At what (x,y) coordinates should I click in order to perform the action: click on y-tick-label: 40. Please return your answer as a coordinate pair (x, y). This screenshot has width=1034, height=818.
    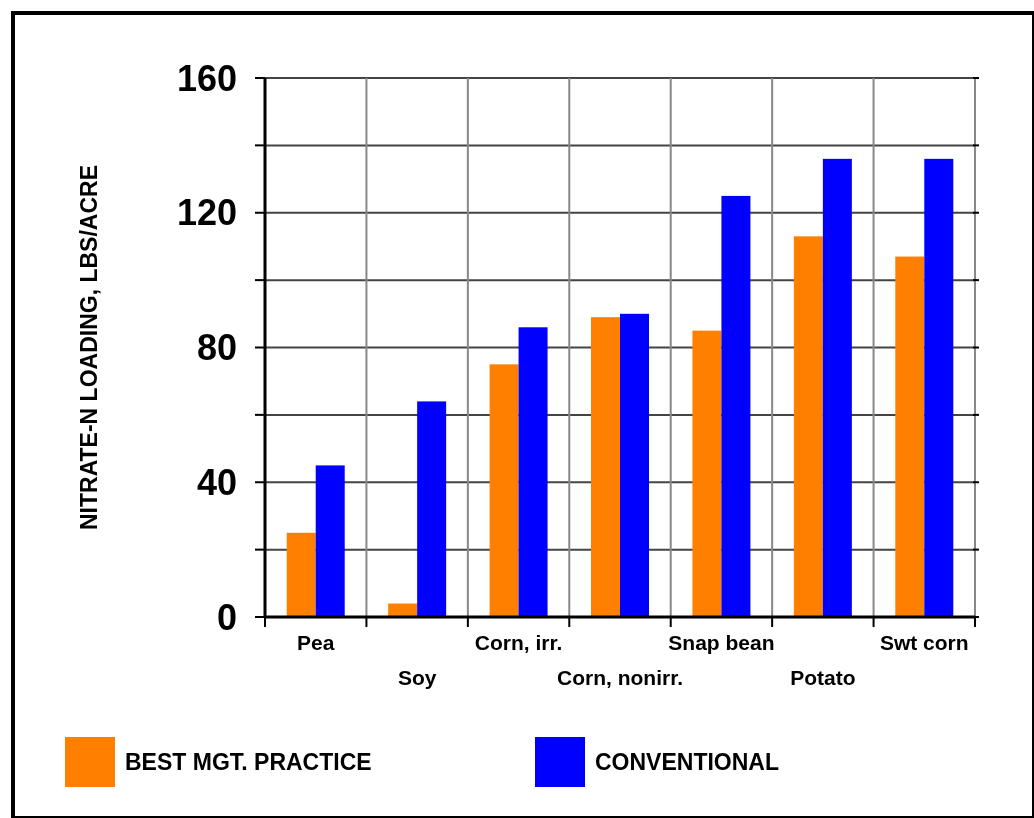
    Looking at the image, I should click on (216, 482).